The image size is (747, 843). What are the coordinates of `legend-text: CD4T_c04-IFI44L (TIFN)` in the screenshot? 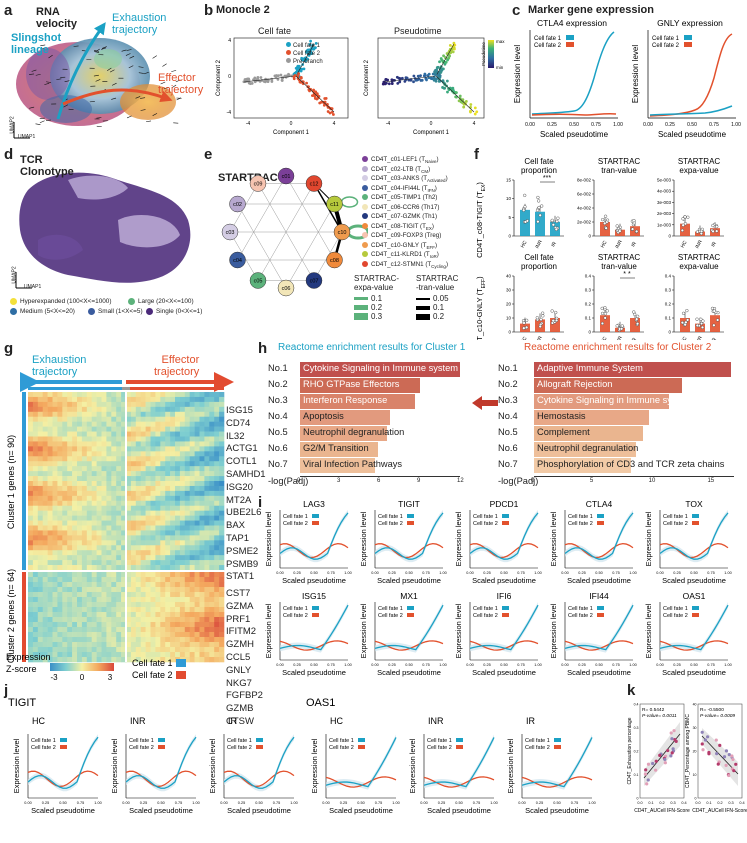 It's located at (404, 188).